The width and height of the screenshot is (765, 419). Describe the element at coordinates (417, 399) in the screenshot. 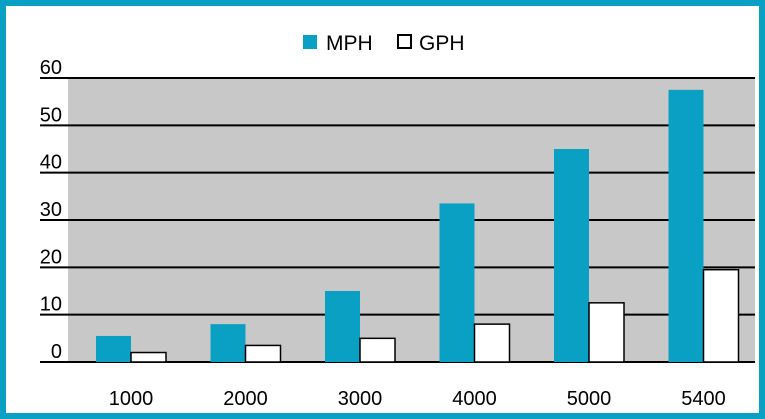

I see `x-axis-ticks: 1000 2000 3000 4000 5000 5400` at that location.